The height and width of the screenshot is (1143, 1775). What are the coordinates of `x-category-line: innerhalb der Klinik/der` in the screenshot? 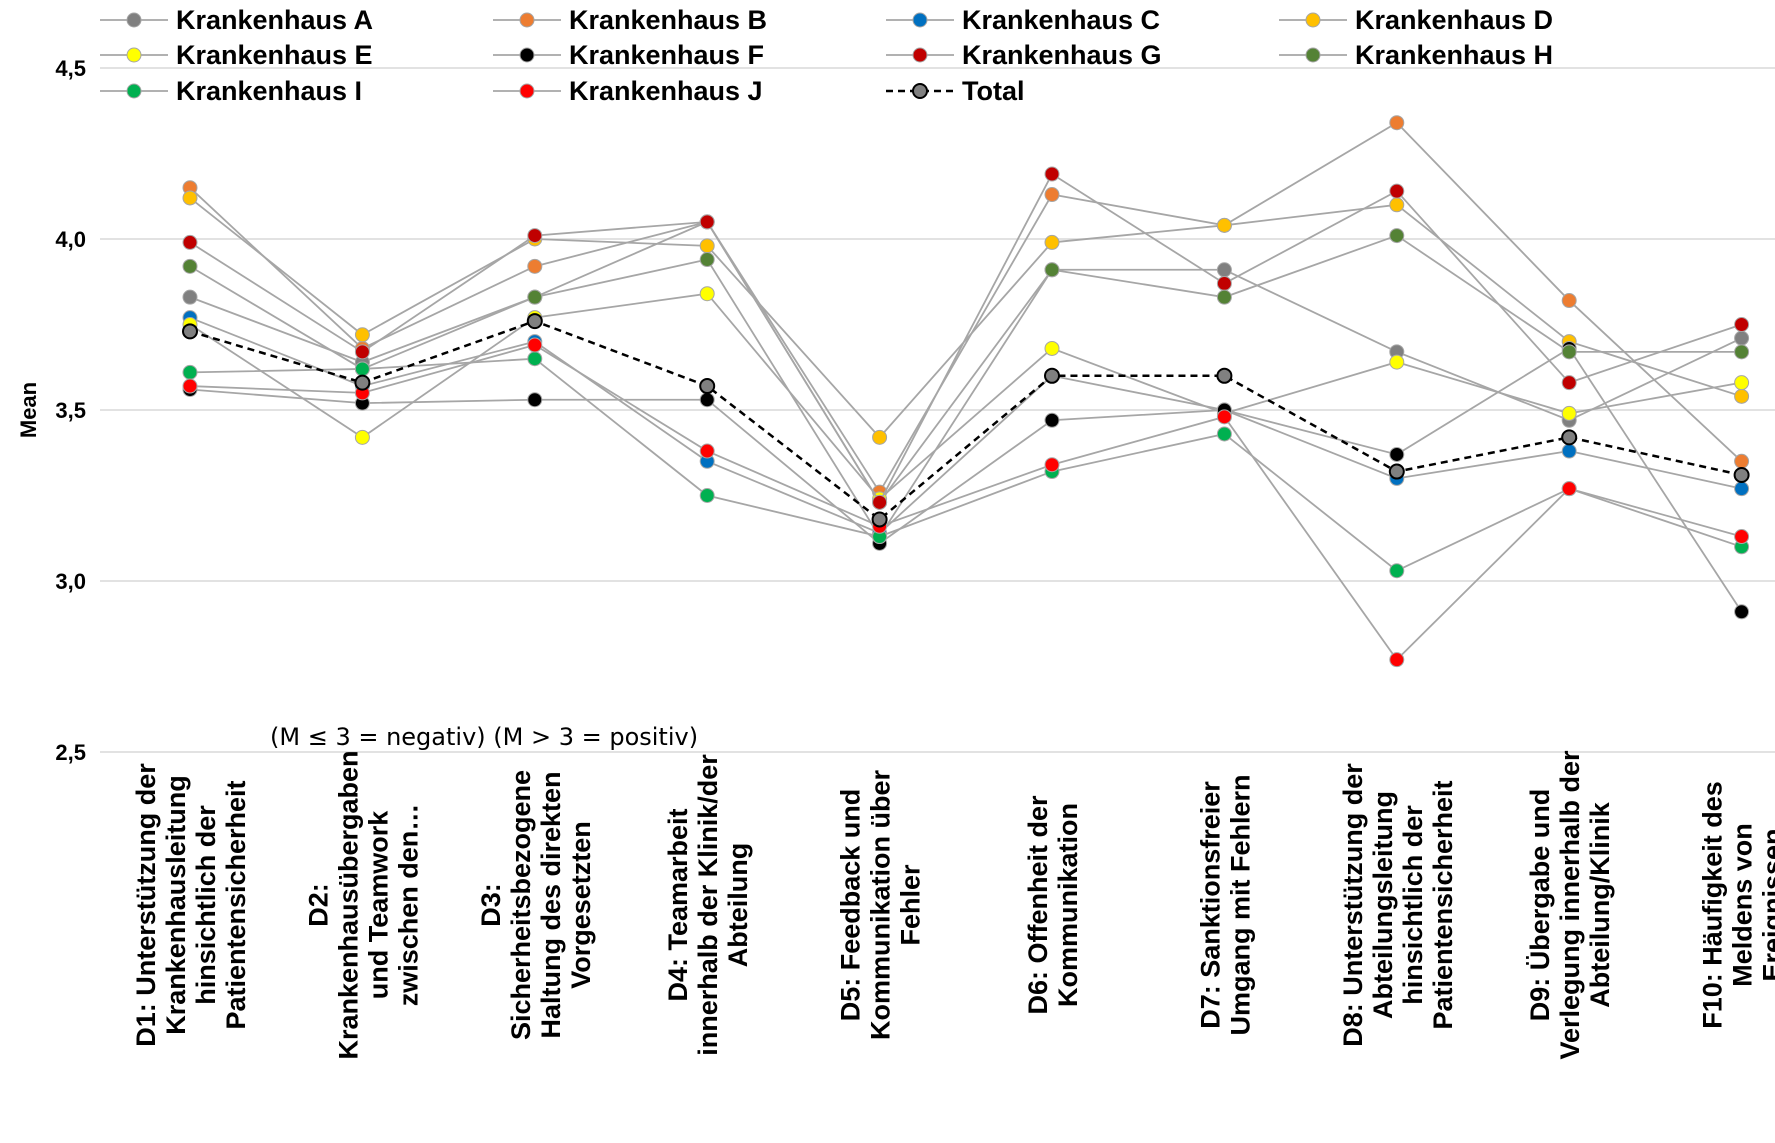 It's located at (708, 905).